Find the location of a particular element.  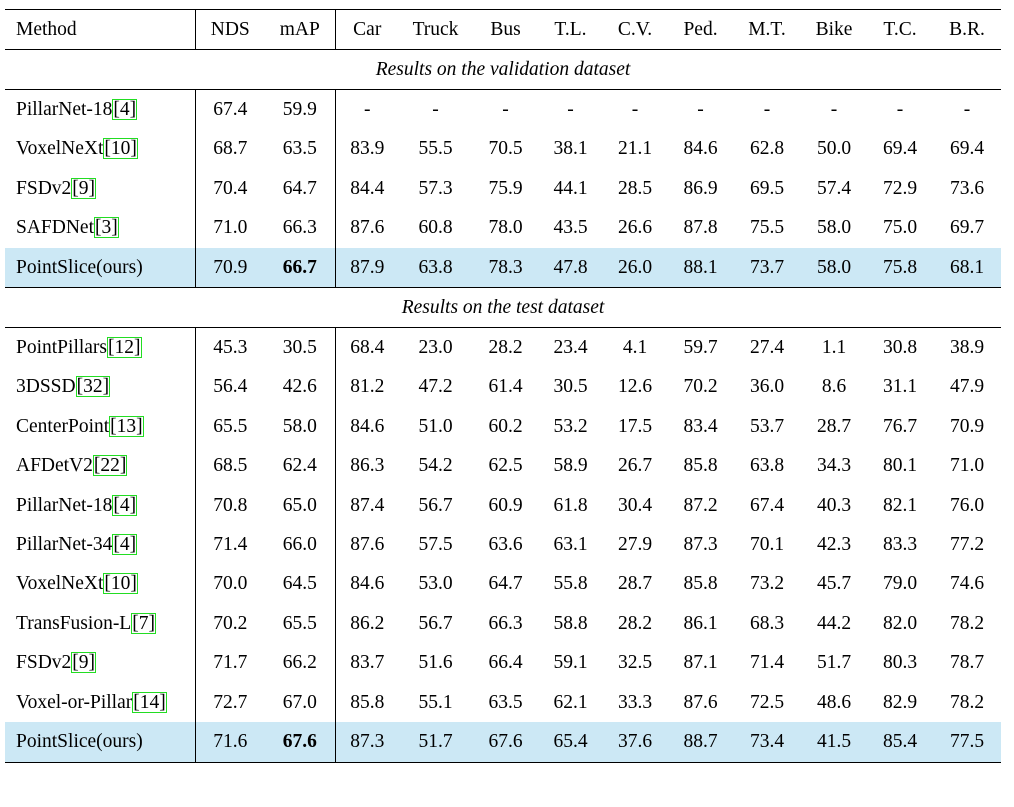

method-cell: PillarNet-34[4] is located at coordinates (100, 545).